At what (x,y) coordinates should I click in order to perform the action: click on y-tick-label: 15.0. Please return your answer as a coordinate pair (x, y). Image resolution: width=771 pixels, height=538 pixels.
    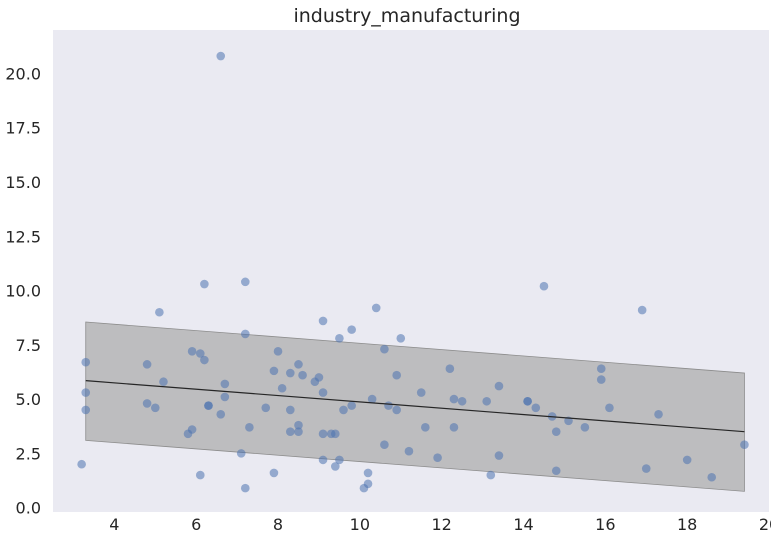
    Looking at the image, I should click on (23, 182).